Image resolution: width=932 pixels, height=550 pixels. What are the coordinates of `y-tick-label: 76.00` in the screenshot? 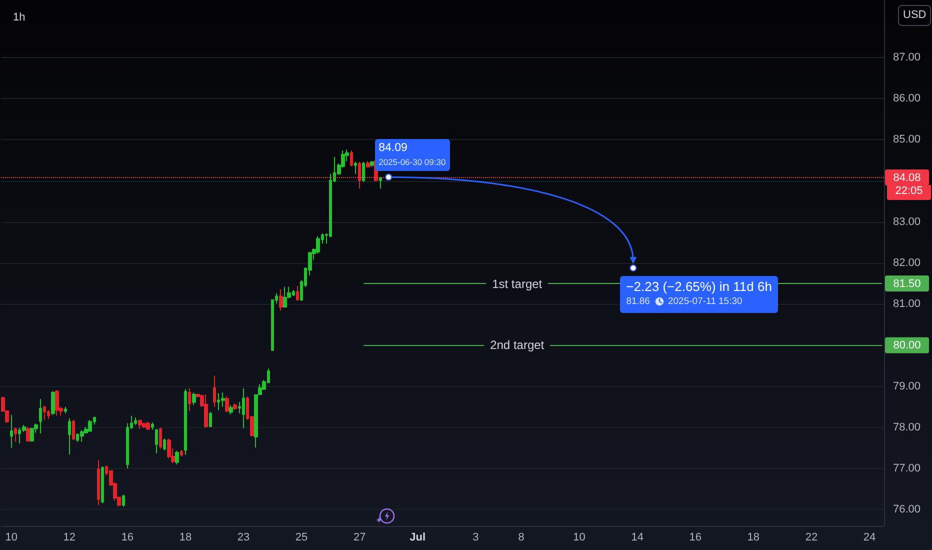 It's located at (907, 510).